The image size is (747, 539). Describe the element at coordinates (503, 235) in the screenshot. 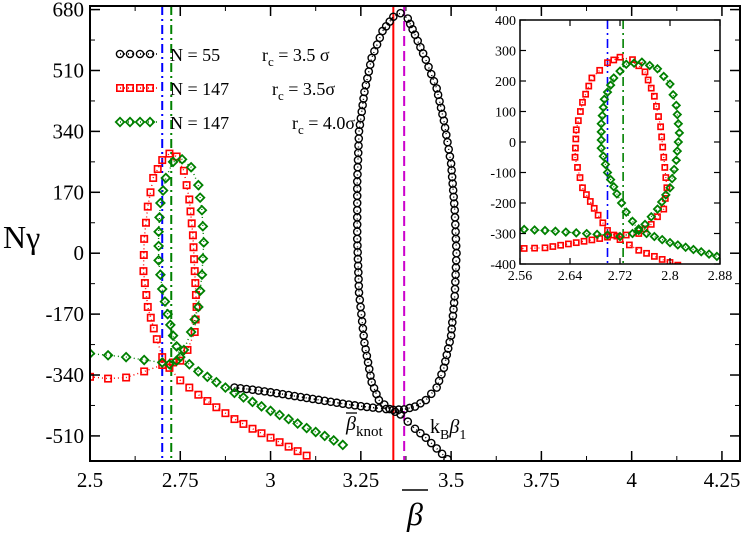

I see `inset-y-tick-label: -300` at that location.